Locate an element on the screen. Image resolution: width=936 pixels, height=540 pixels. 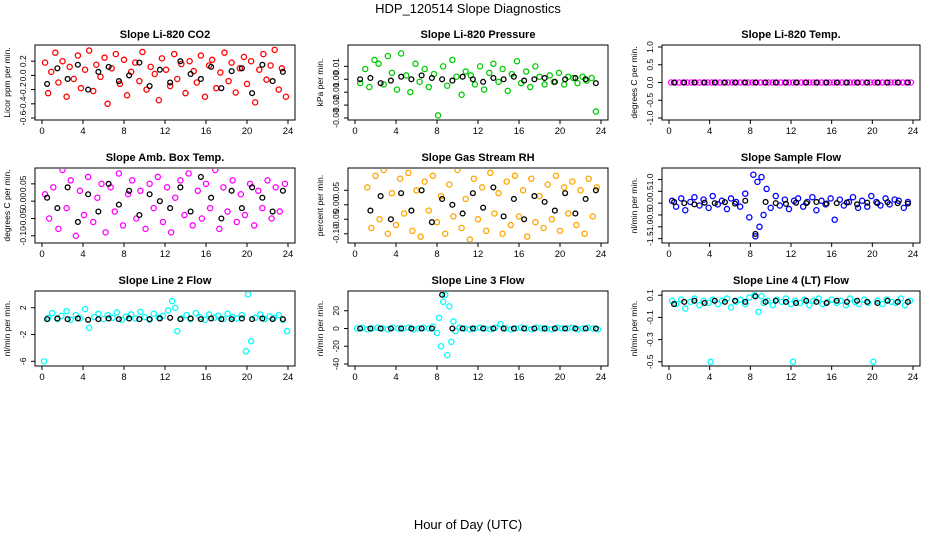
y-tick-label: 0.00 is located at coordinates (336, 79).